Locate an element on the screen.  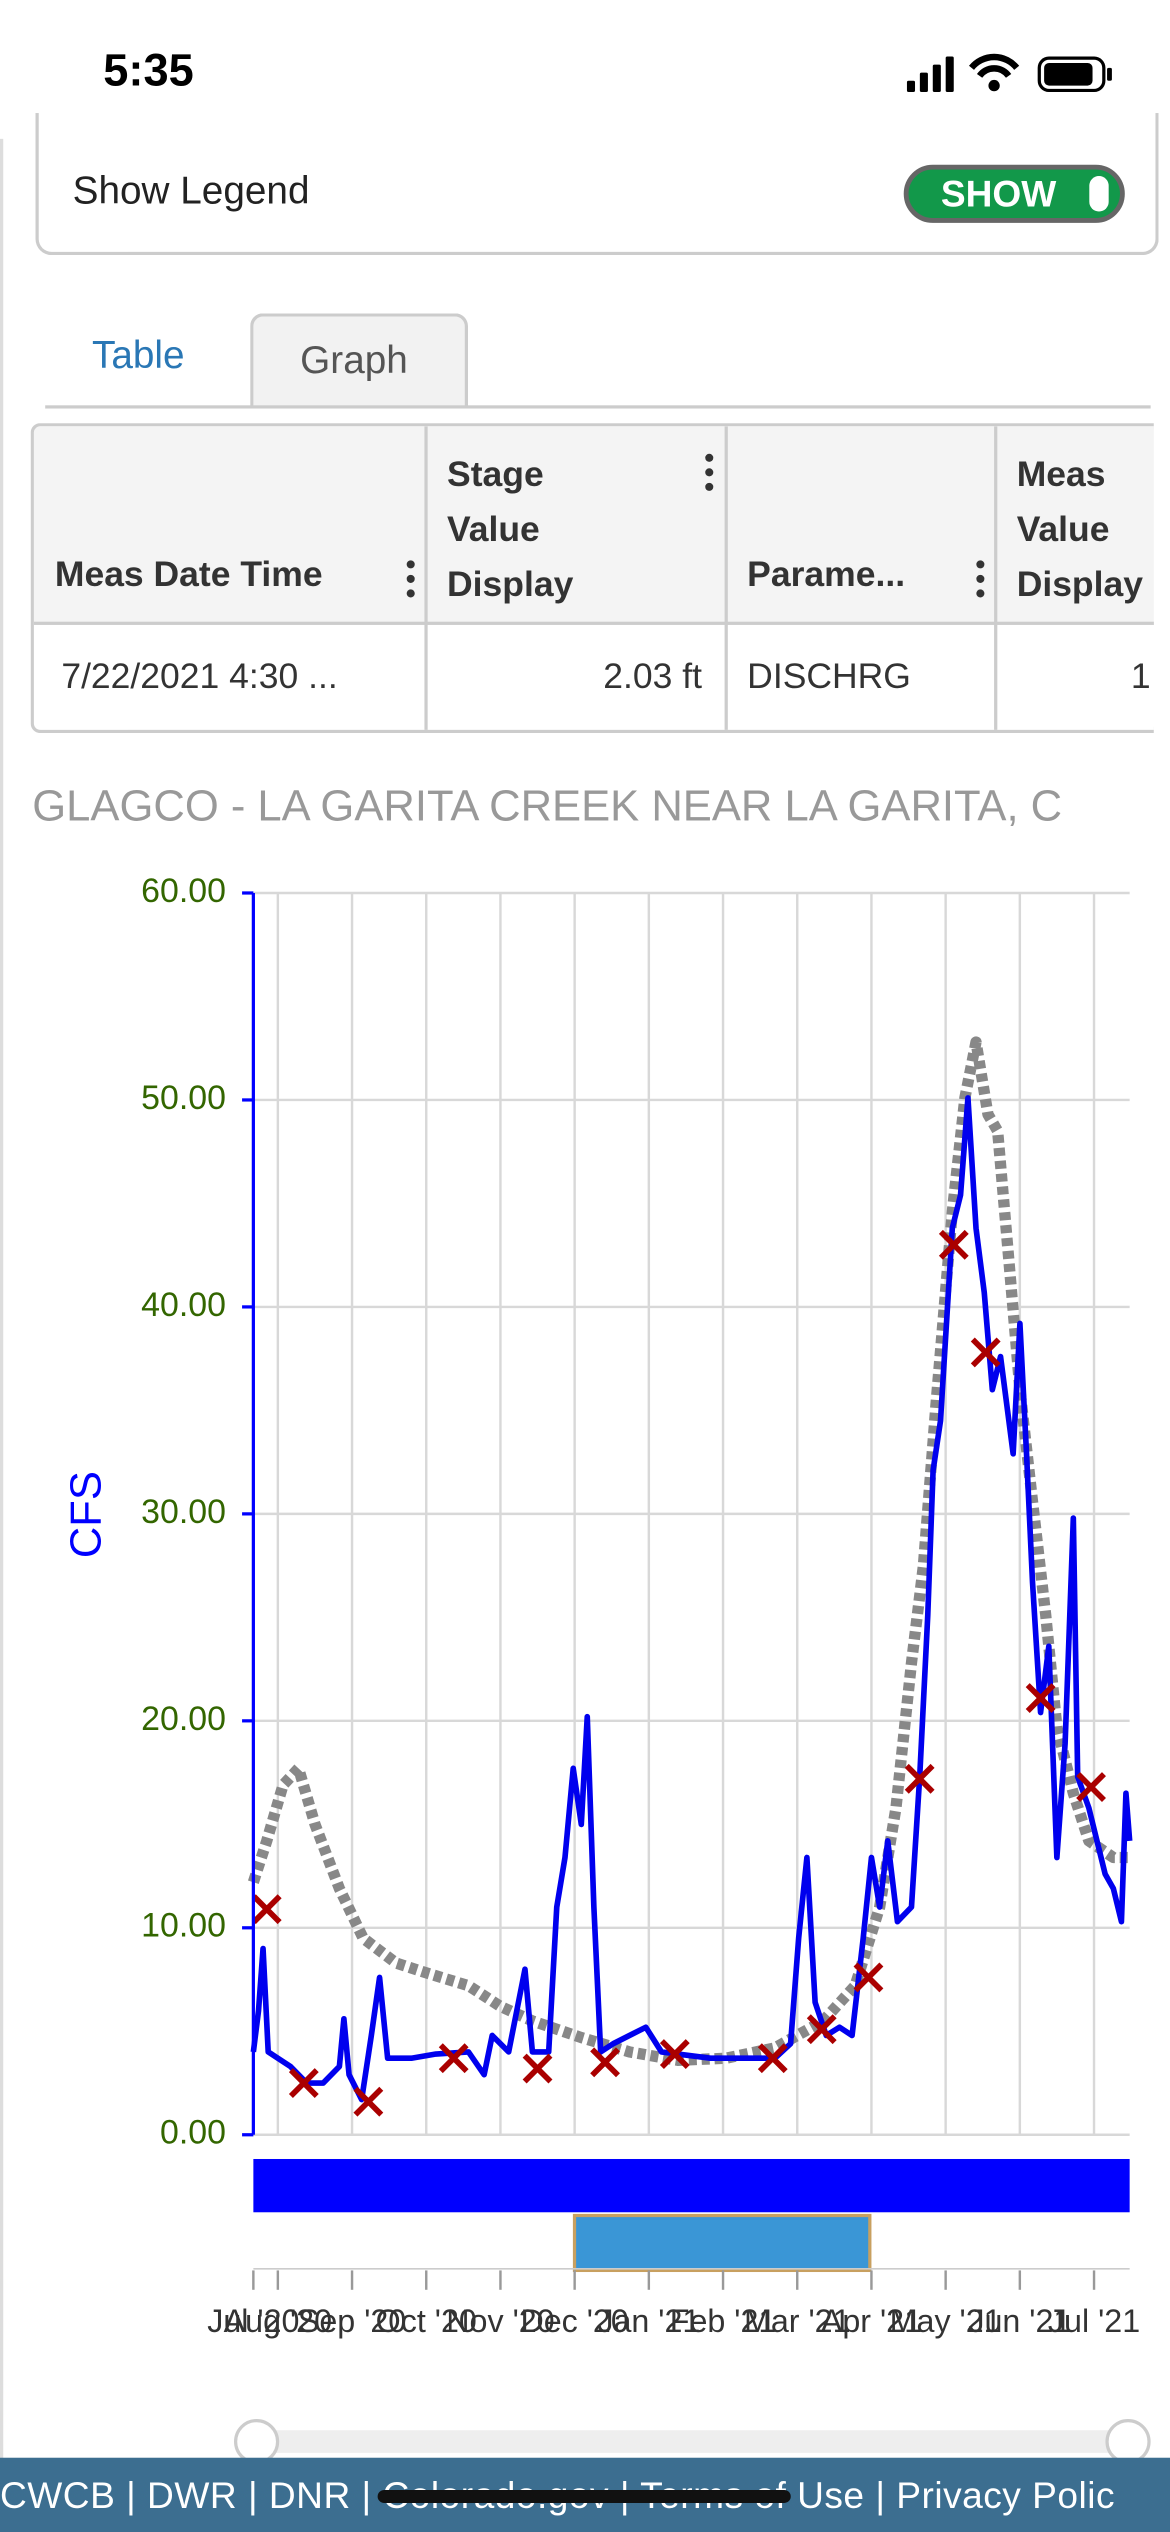
clock: 5:35 is located at coordinates (148, 70).